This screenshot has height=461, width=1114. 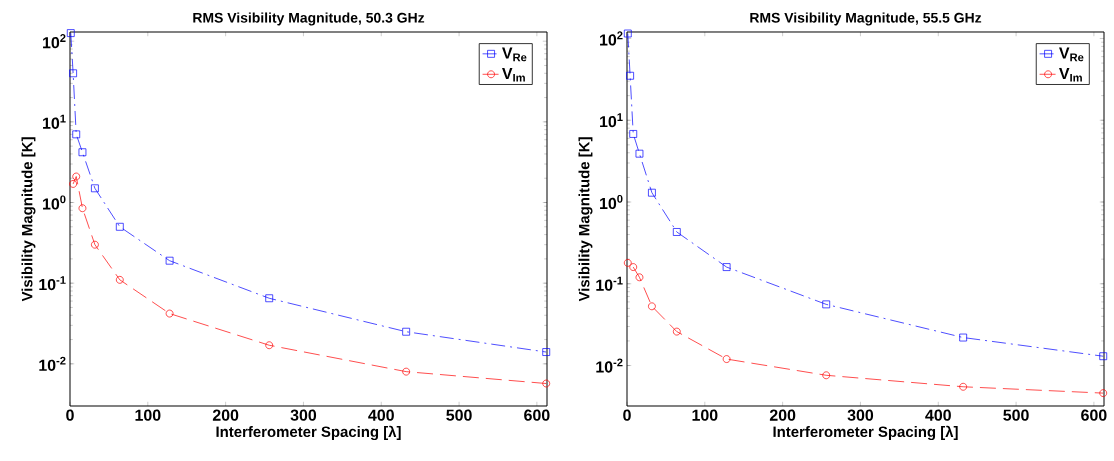 I want to click on chart-title: RMS Visibility Magnitude, 50.3 GHz, so click(x=309, y=19).